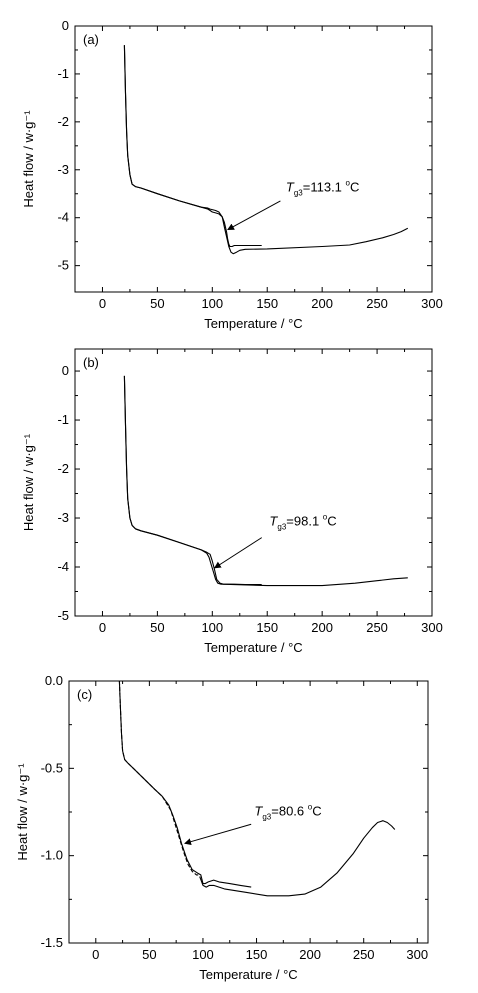  I want to click on panel-label: (c), so click(84, 694).